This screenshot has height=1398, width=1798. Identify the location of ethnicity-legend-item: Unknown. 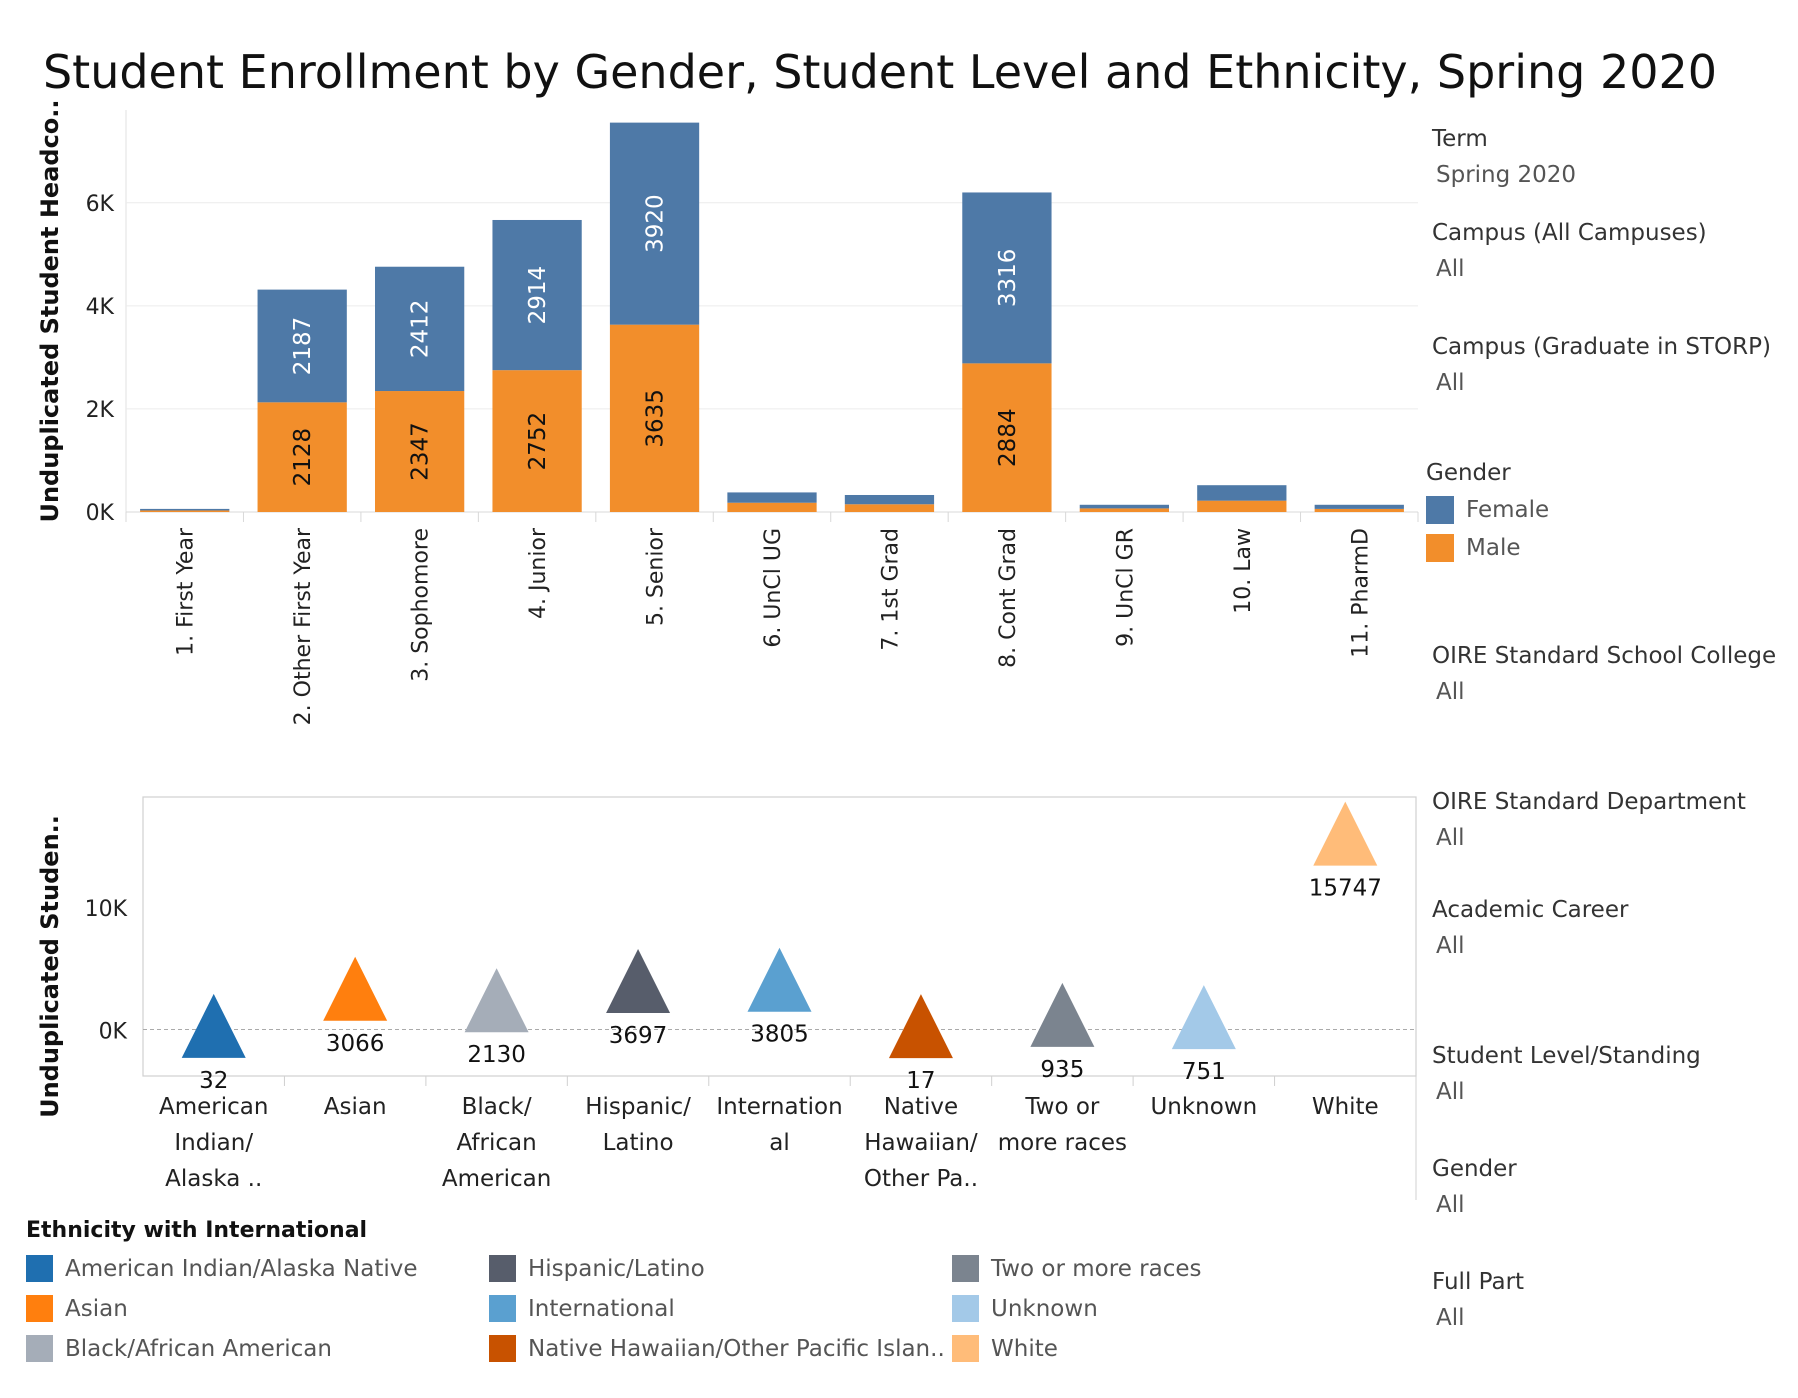
(1025, 1308).